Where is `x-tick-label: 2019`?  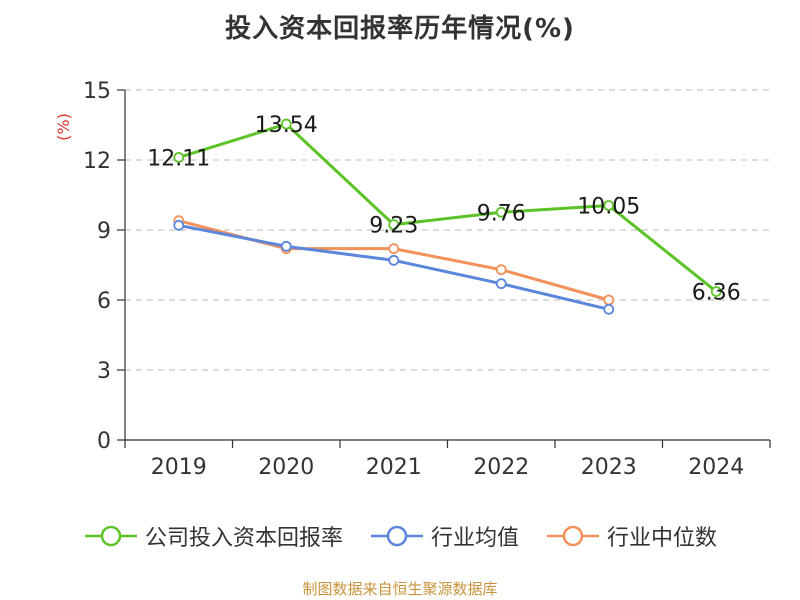 x-tick-label: 2019 is located at coordinates (179, 467).